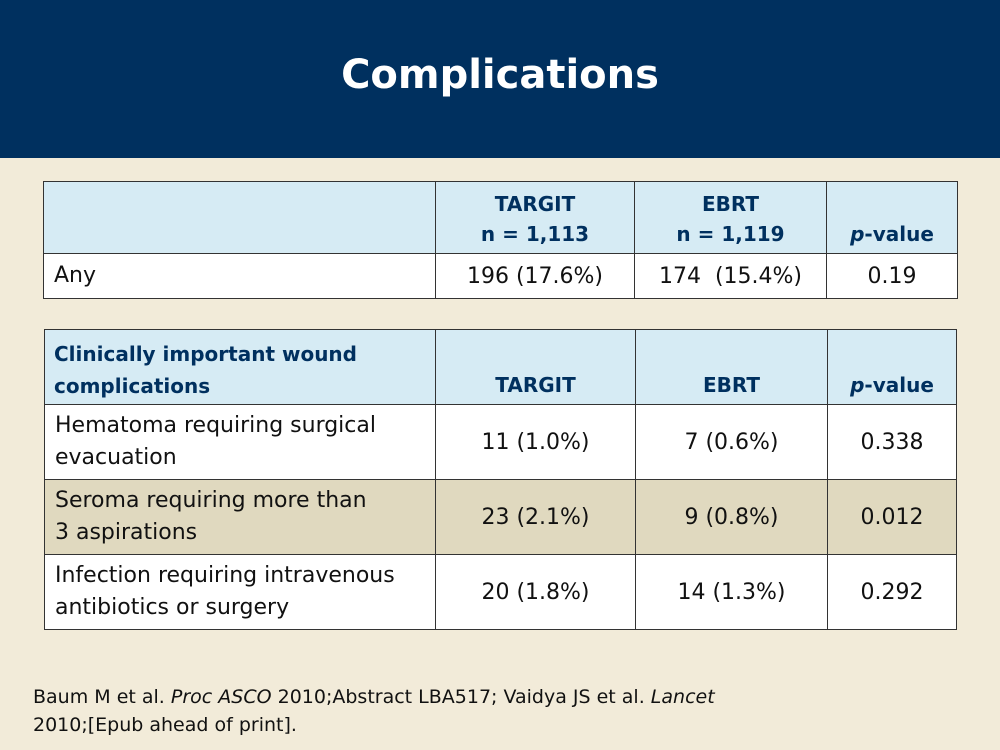 The width and height of the screenshot is (1000, 750). I want to click on table-row: Any 196 (17.6%) 174 (15.4%) 0.19, so click(500, 276).